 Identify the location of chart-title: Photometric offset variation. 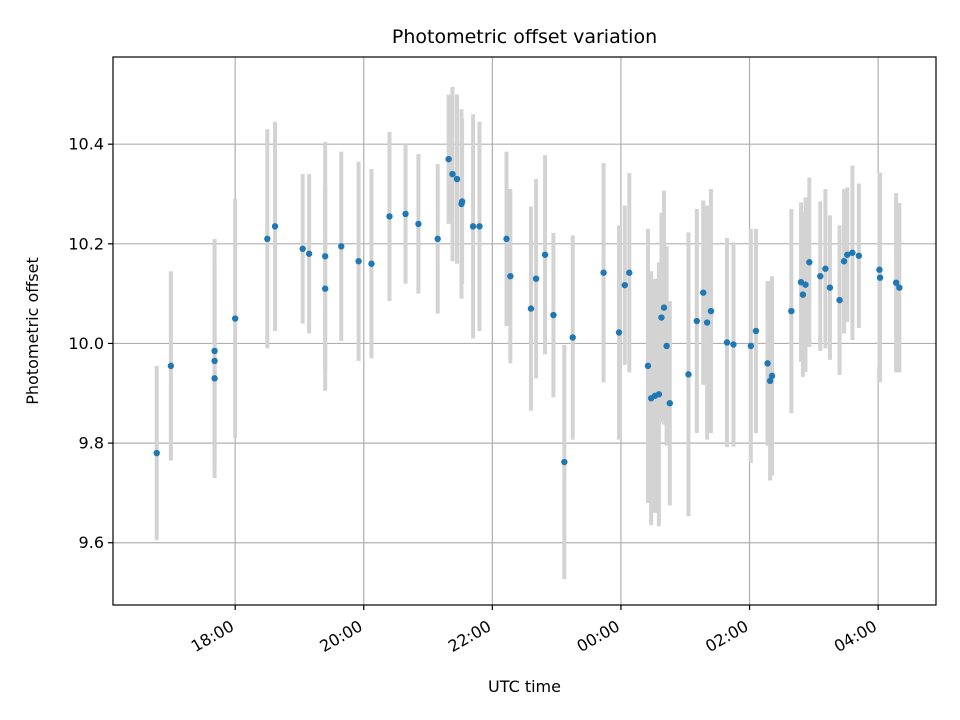
(524, 37).